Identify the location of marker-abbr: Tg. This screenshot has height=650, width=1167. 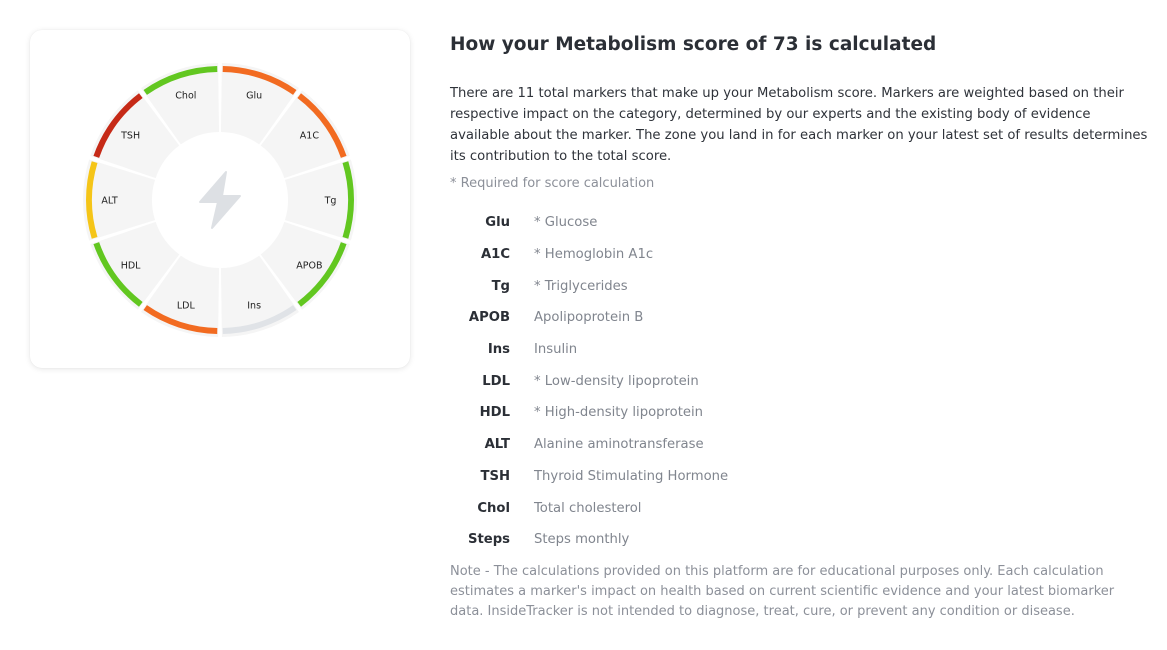
(500, 286).